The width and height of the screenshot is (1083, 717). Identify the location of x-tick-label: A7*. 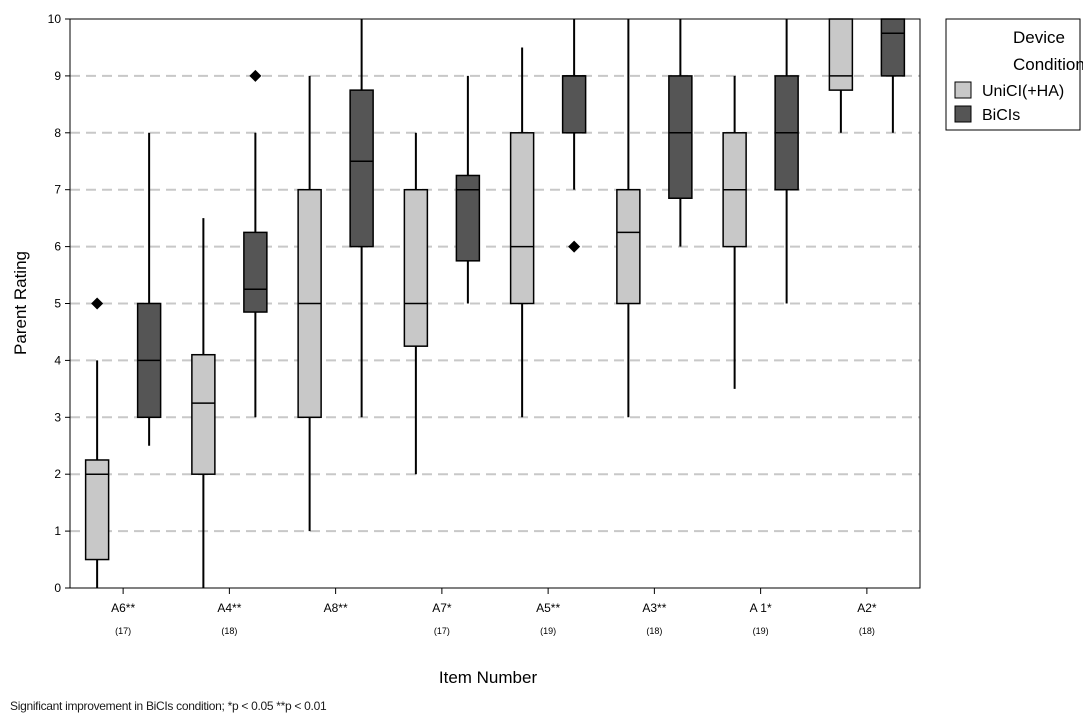
(442, 608).